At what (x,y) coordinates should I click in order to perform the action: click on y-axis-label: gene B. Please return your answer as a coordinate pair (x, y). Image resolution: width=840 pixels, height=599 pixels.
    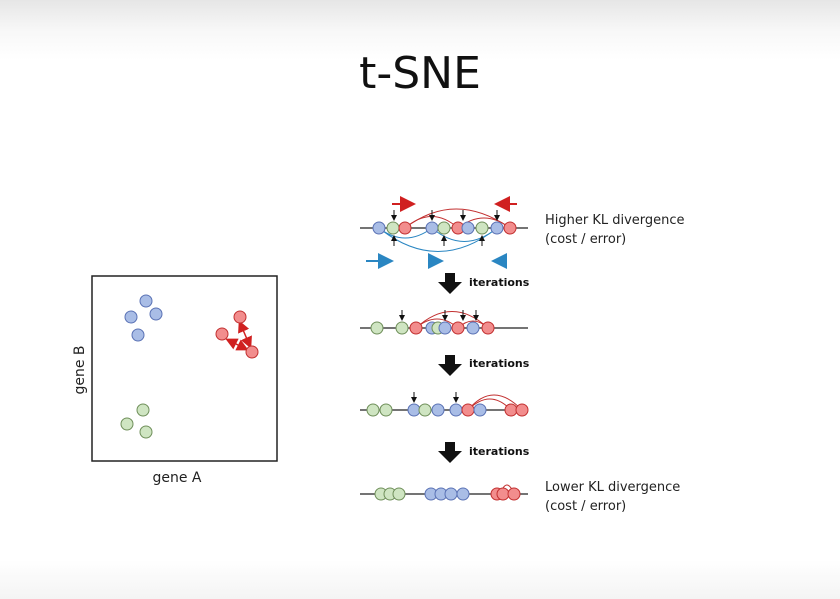
    Looking at the image, I should click on (80, 369).